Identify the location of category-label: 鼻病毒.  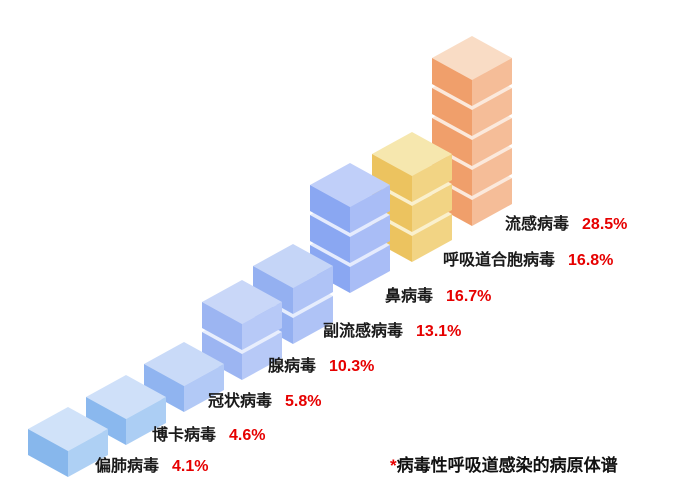
(409, 296).